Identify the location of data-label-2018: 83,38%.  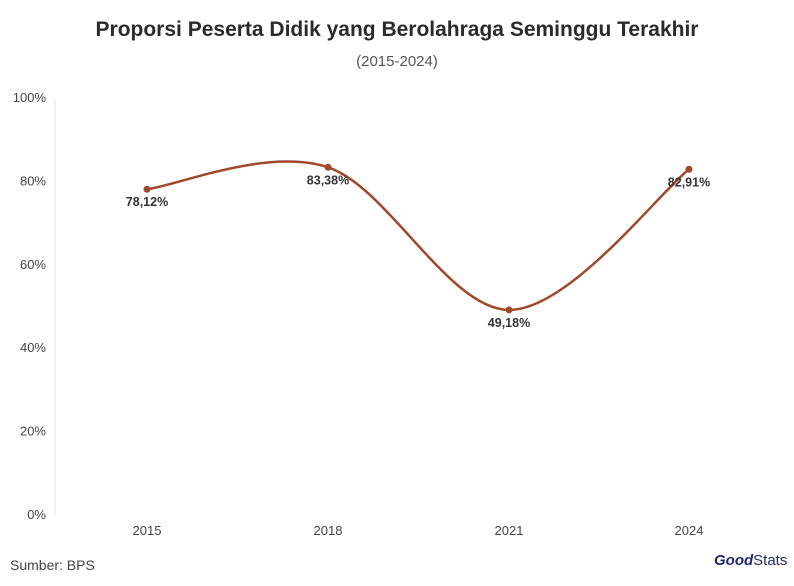
(328, 180).